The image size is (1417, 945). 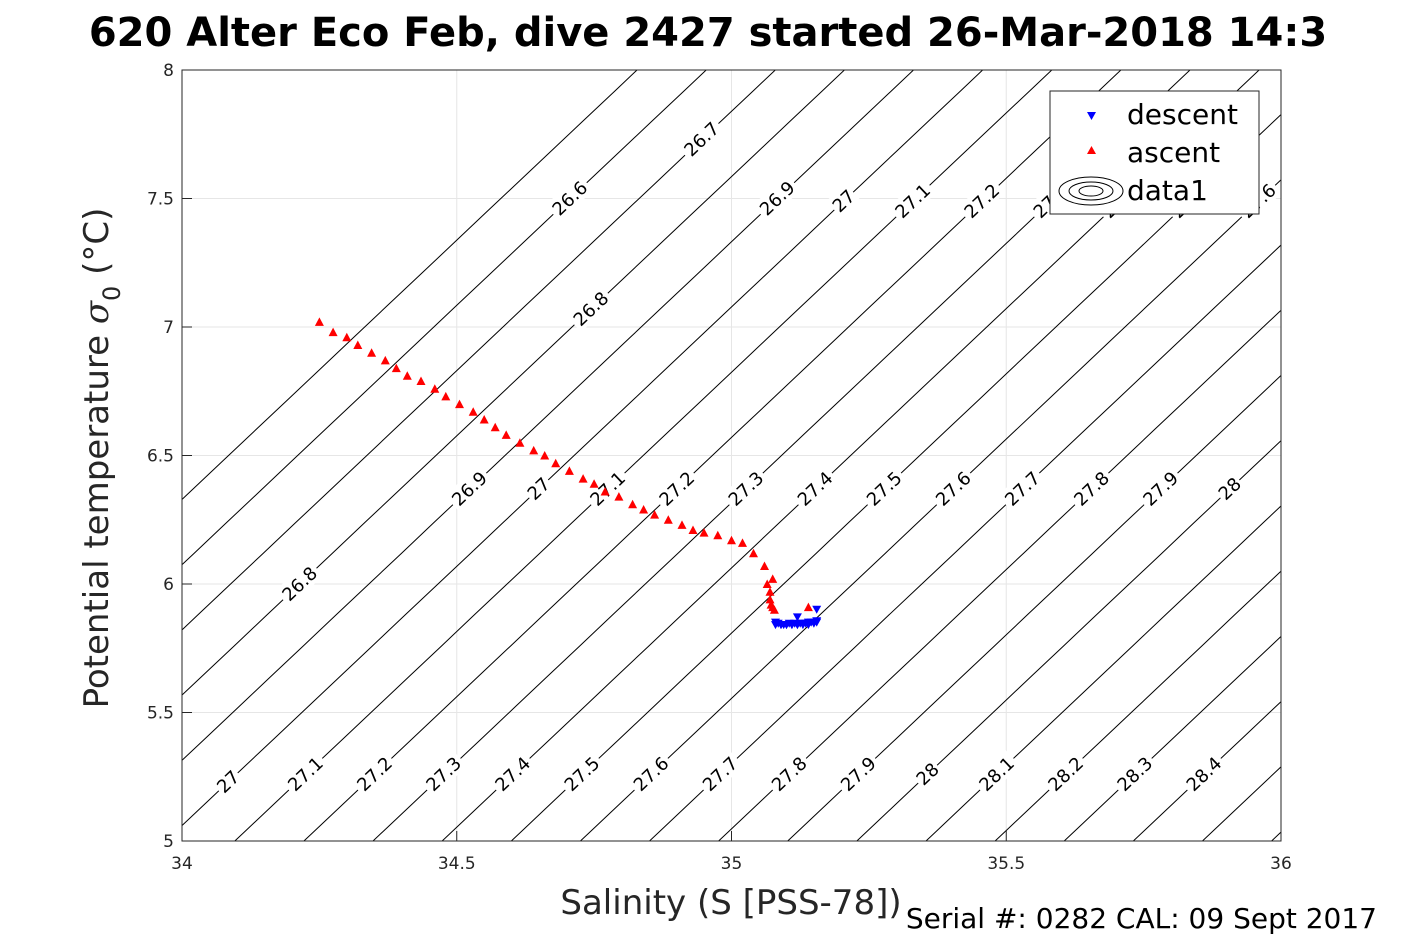 I want to click on y-tick-label: 5, so click(x=168, y=842).